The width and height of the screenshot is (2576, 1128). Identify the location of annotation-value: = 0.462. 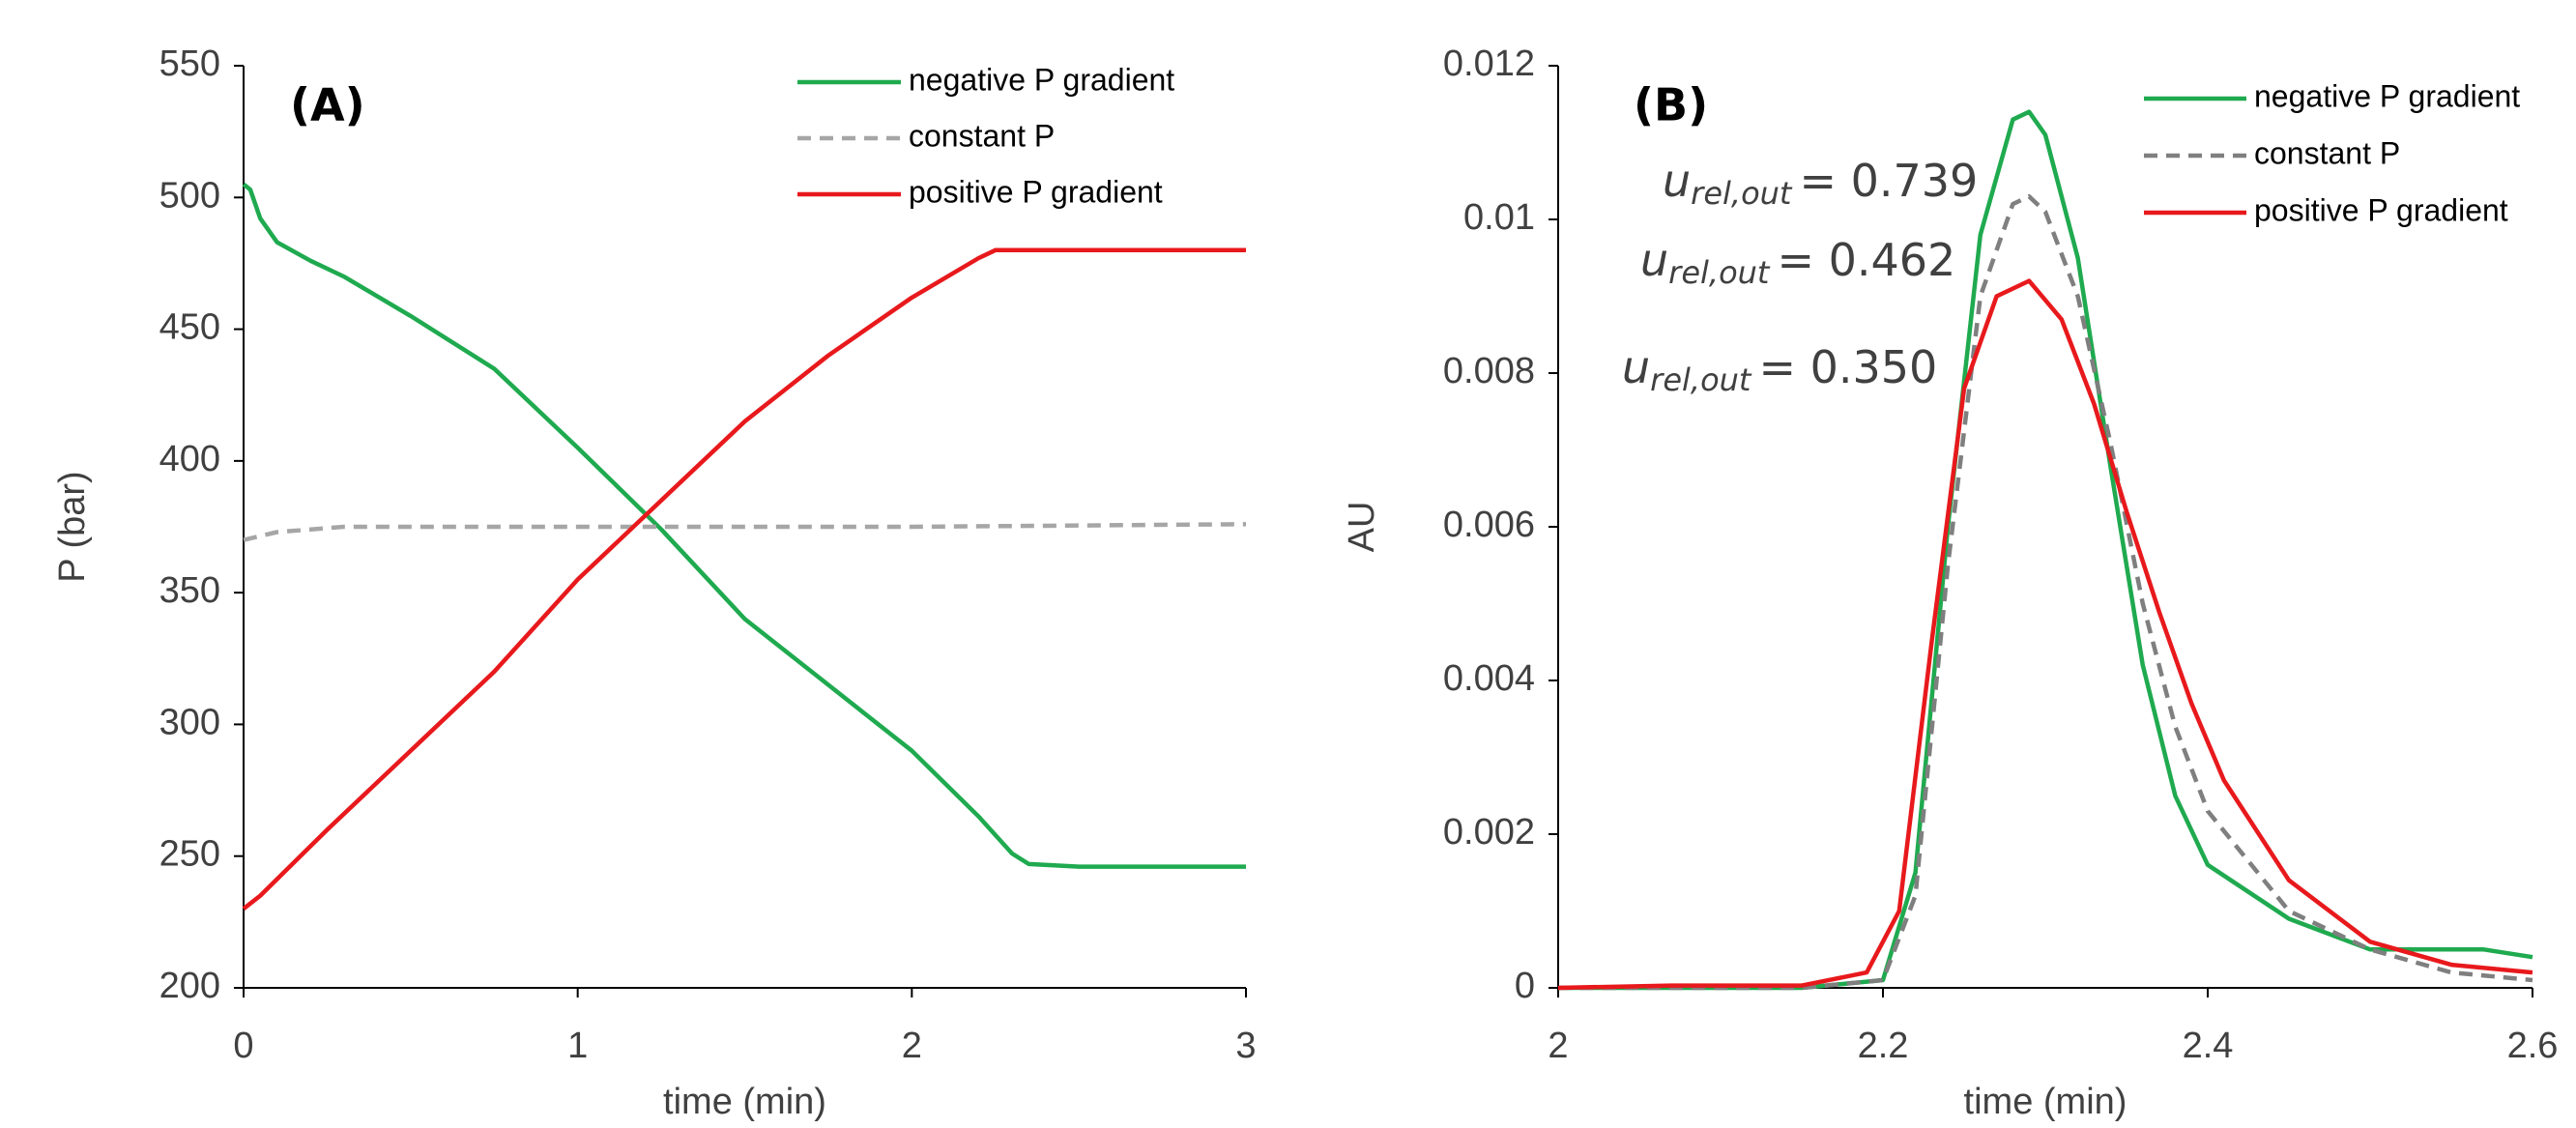
(1866, 260).